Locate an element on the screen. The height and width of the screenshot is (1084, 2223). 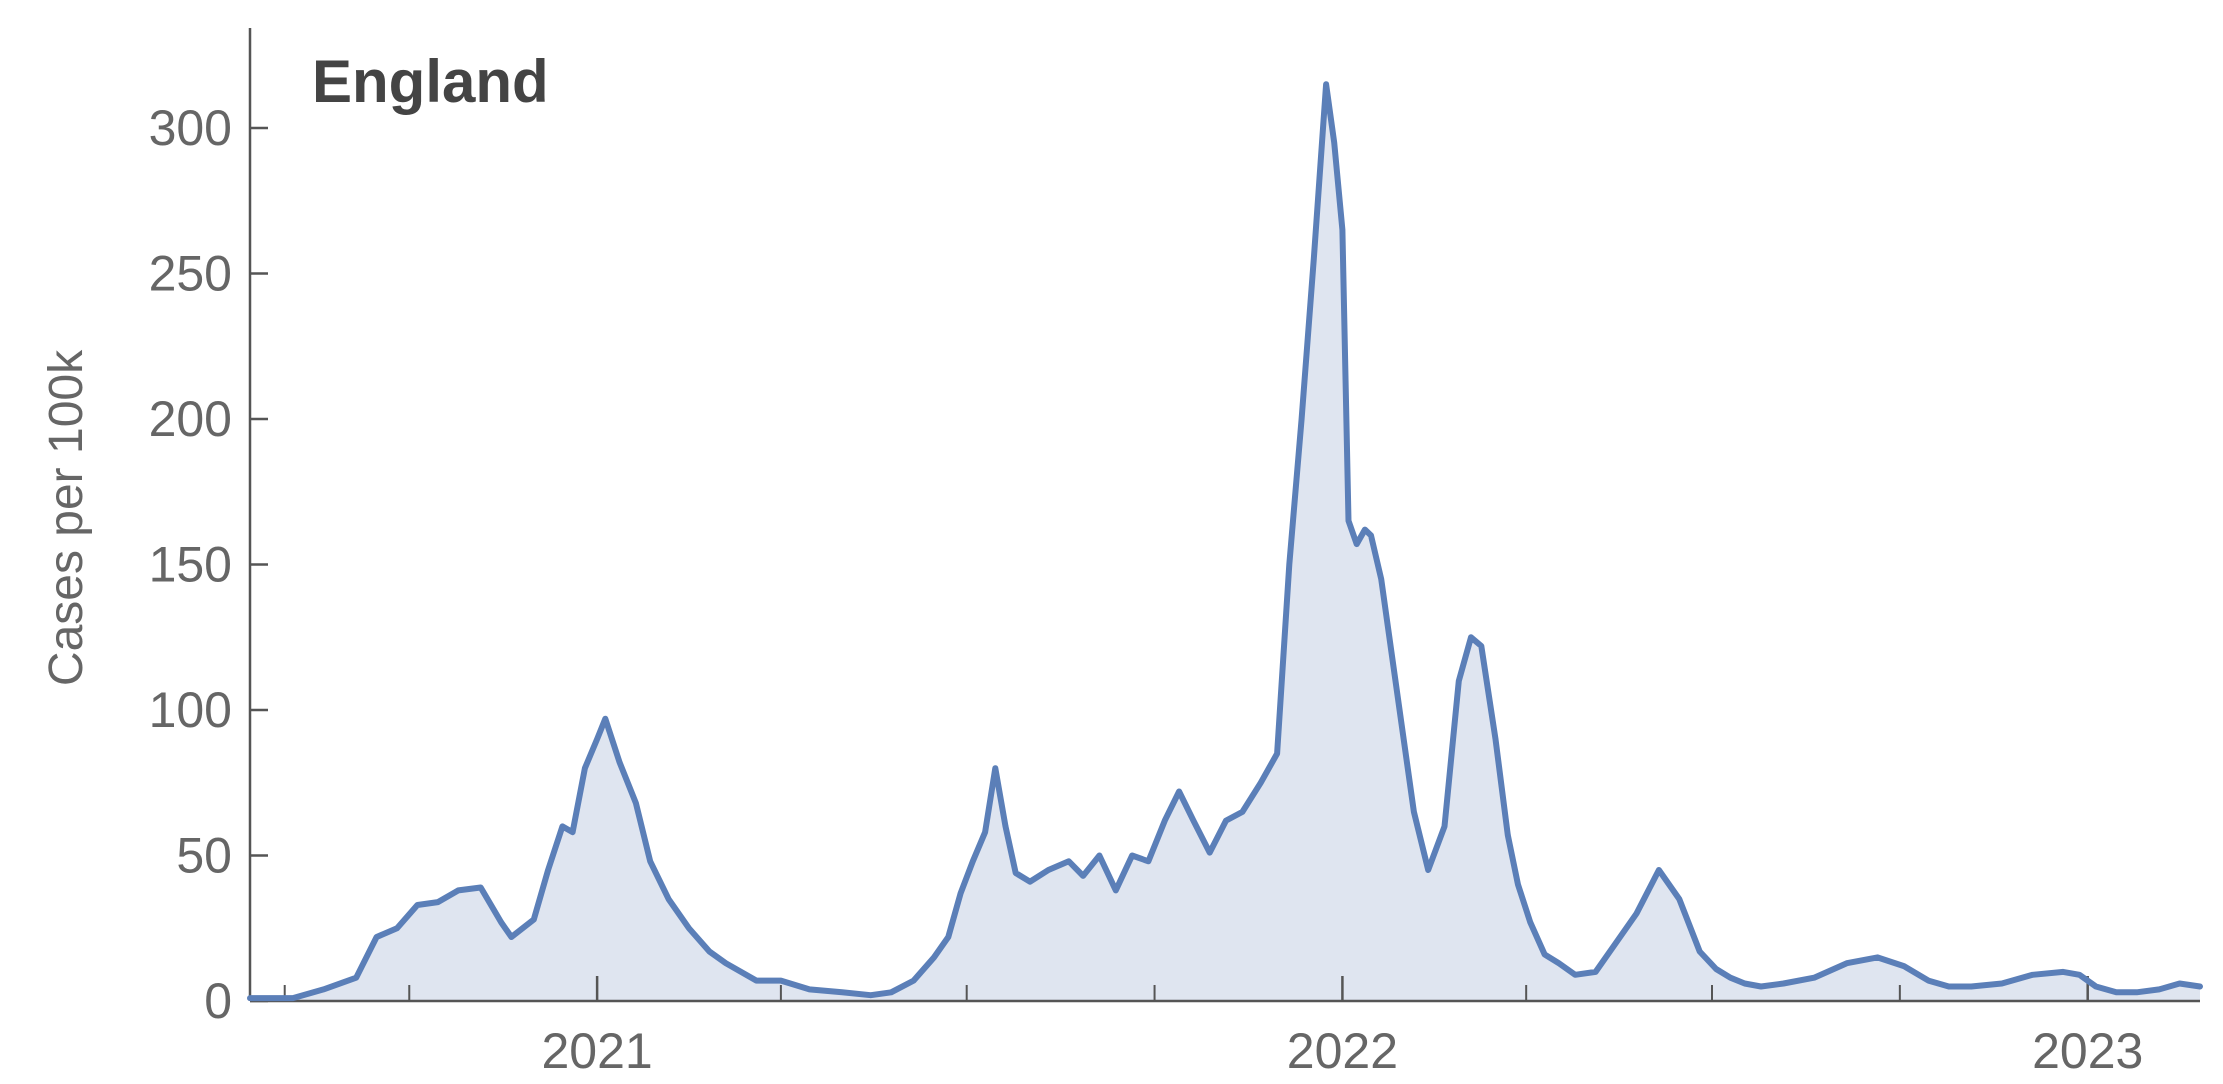
y-tick-label: 50 is located at coordinates (204, 856).